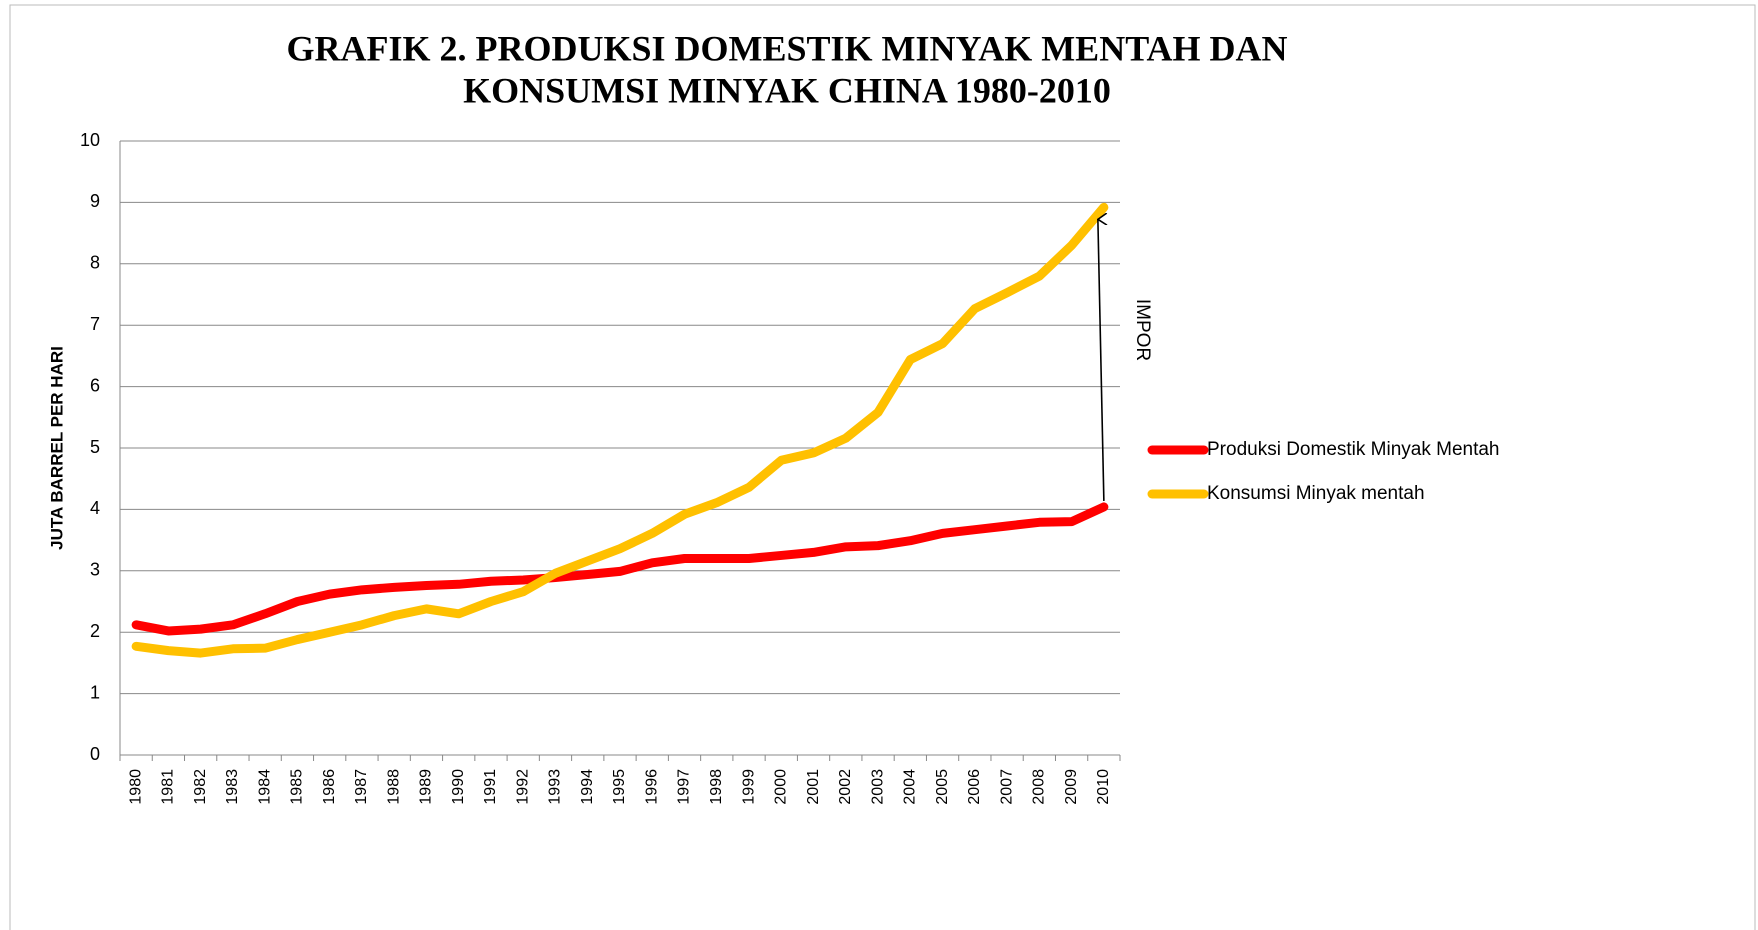 This screenshot has height=930, width=1758. What do you see at coordinates (1101, 360) in the screenshot?
I see `annotation-arrow` at bounding box center [1101, 360].